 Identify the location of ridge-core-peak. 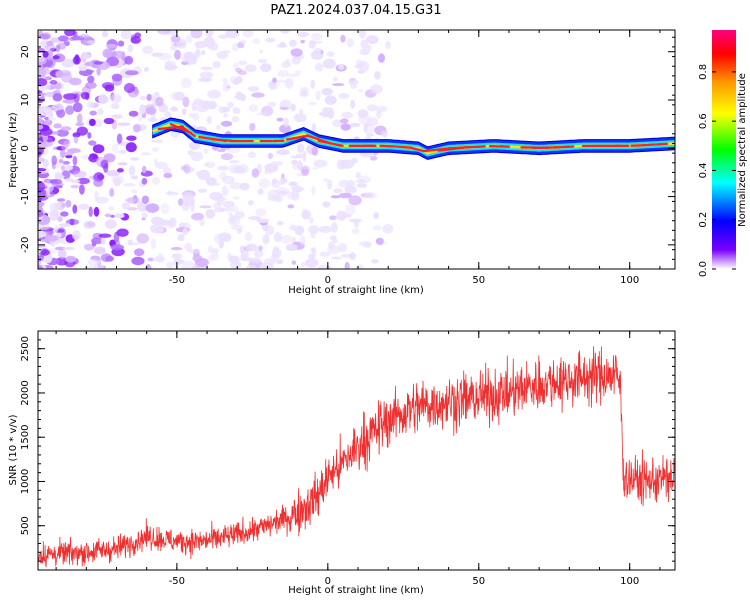
(403, 147).